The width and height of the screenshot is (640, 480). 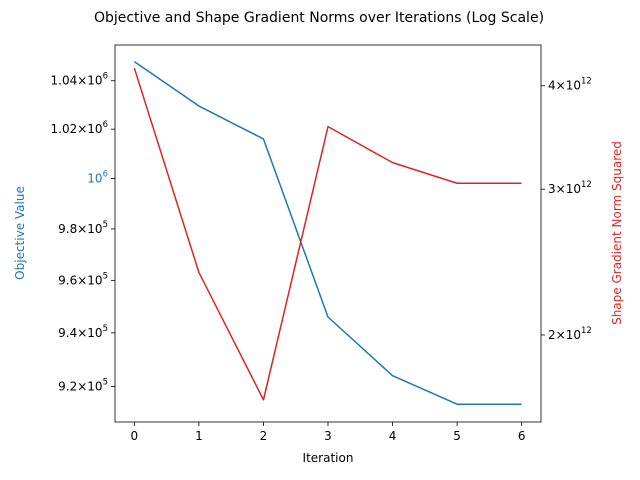 I want to click on x-tick-label: 0, so click(x=135, y=436).